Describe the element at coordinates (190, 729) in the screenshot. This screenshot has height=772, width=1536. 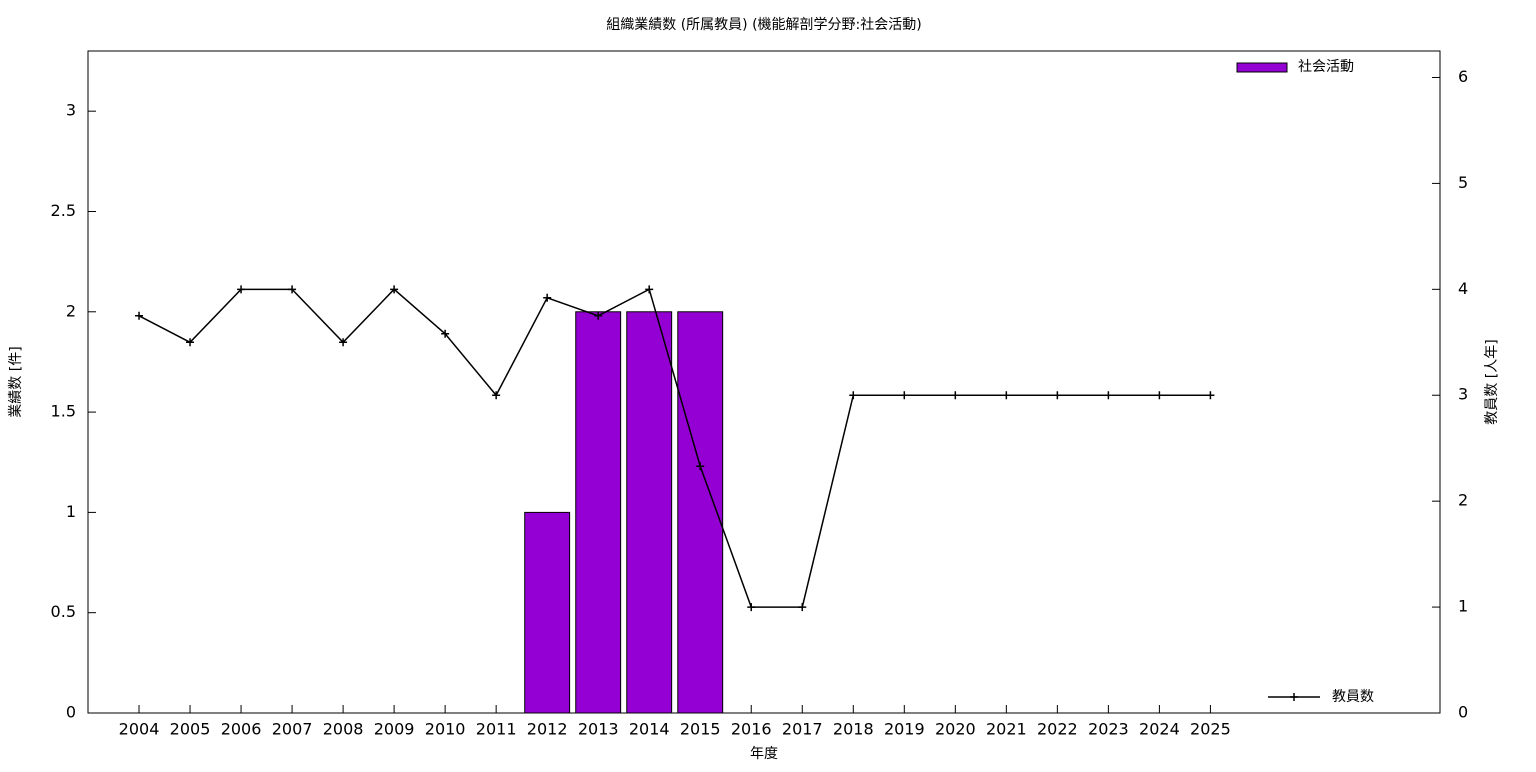
I see `x-tick-label: 2005` at that location.